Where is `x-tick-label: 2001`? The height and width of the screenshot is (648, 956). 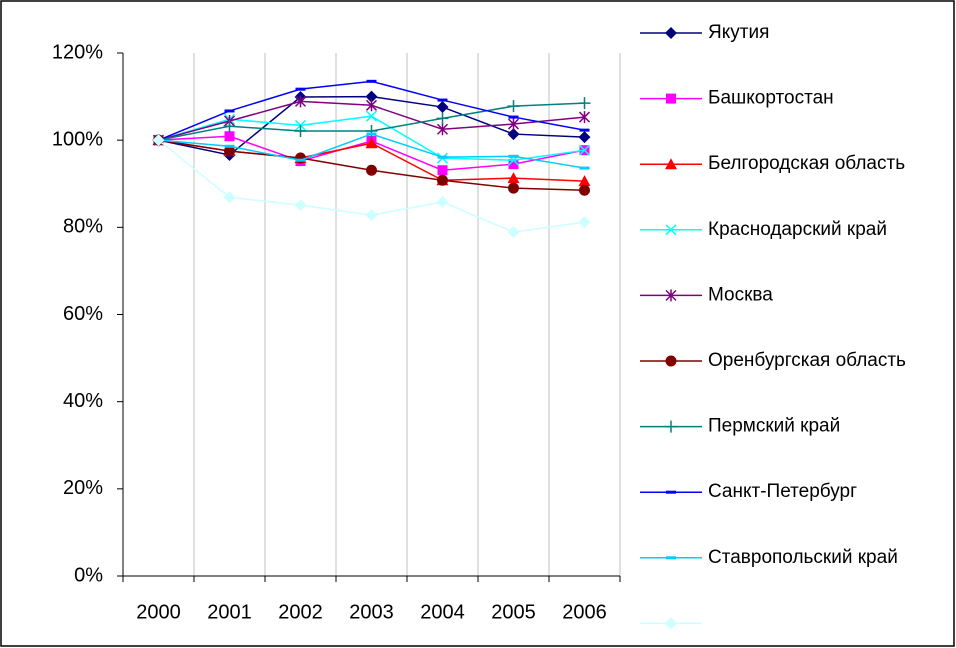
x-tick-label: 2001 is located at coordinates (229, 612).